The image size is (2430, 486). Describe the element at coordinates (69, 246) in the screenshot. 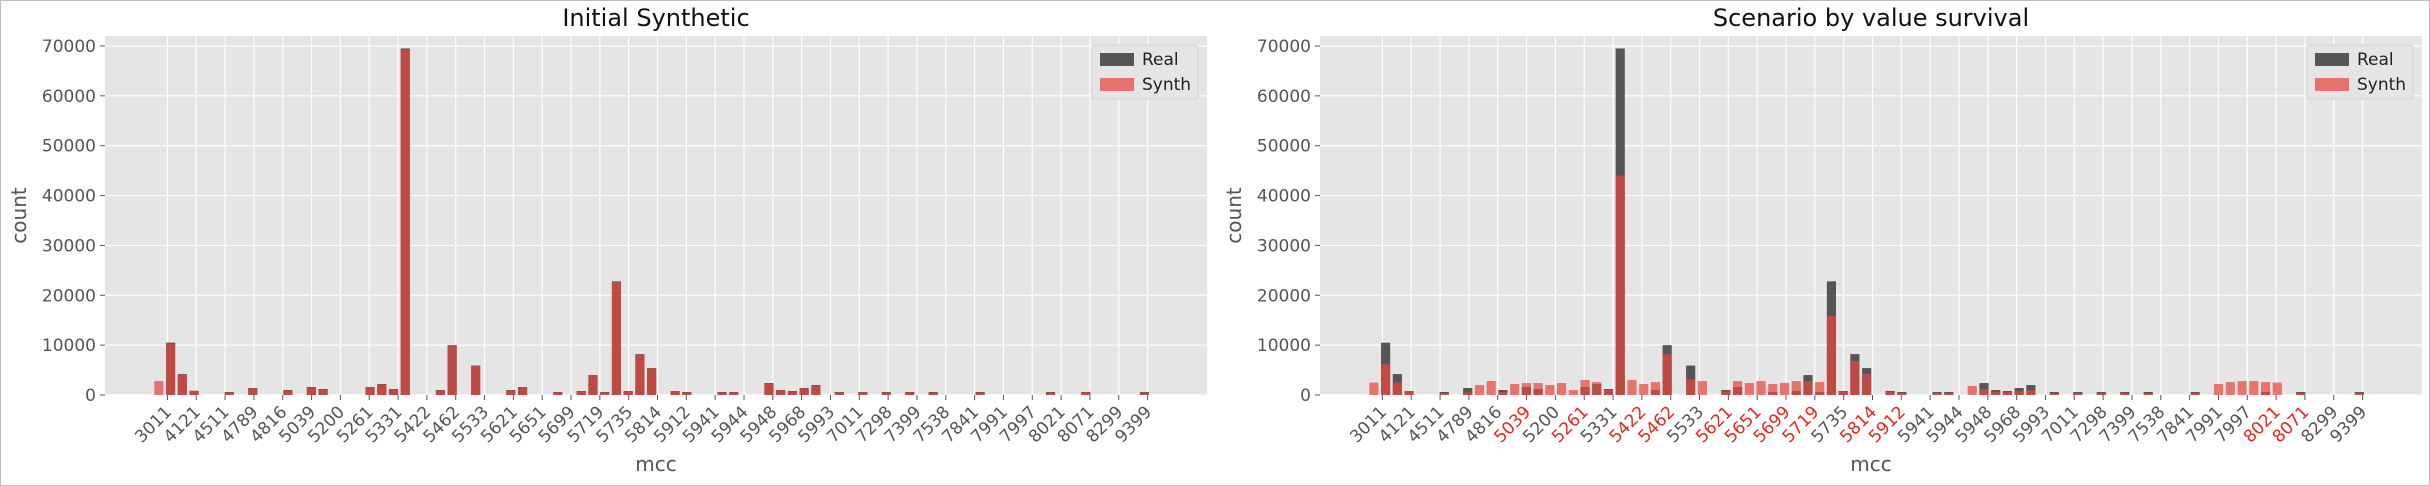

I see `y-tick-label: 30000` at that location.